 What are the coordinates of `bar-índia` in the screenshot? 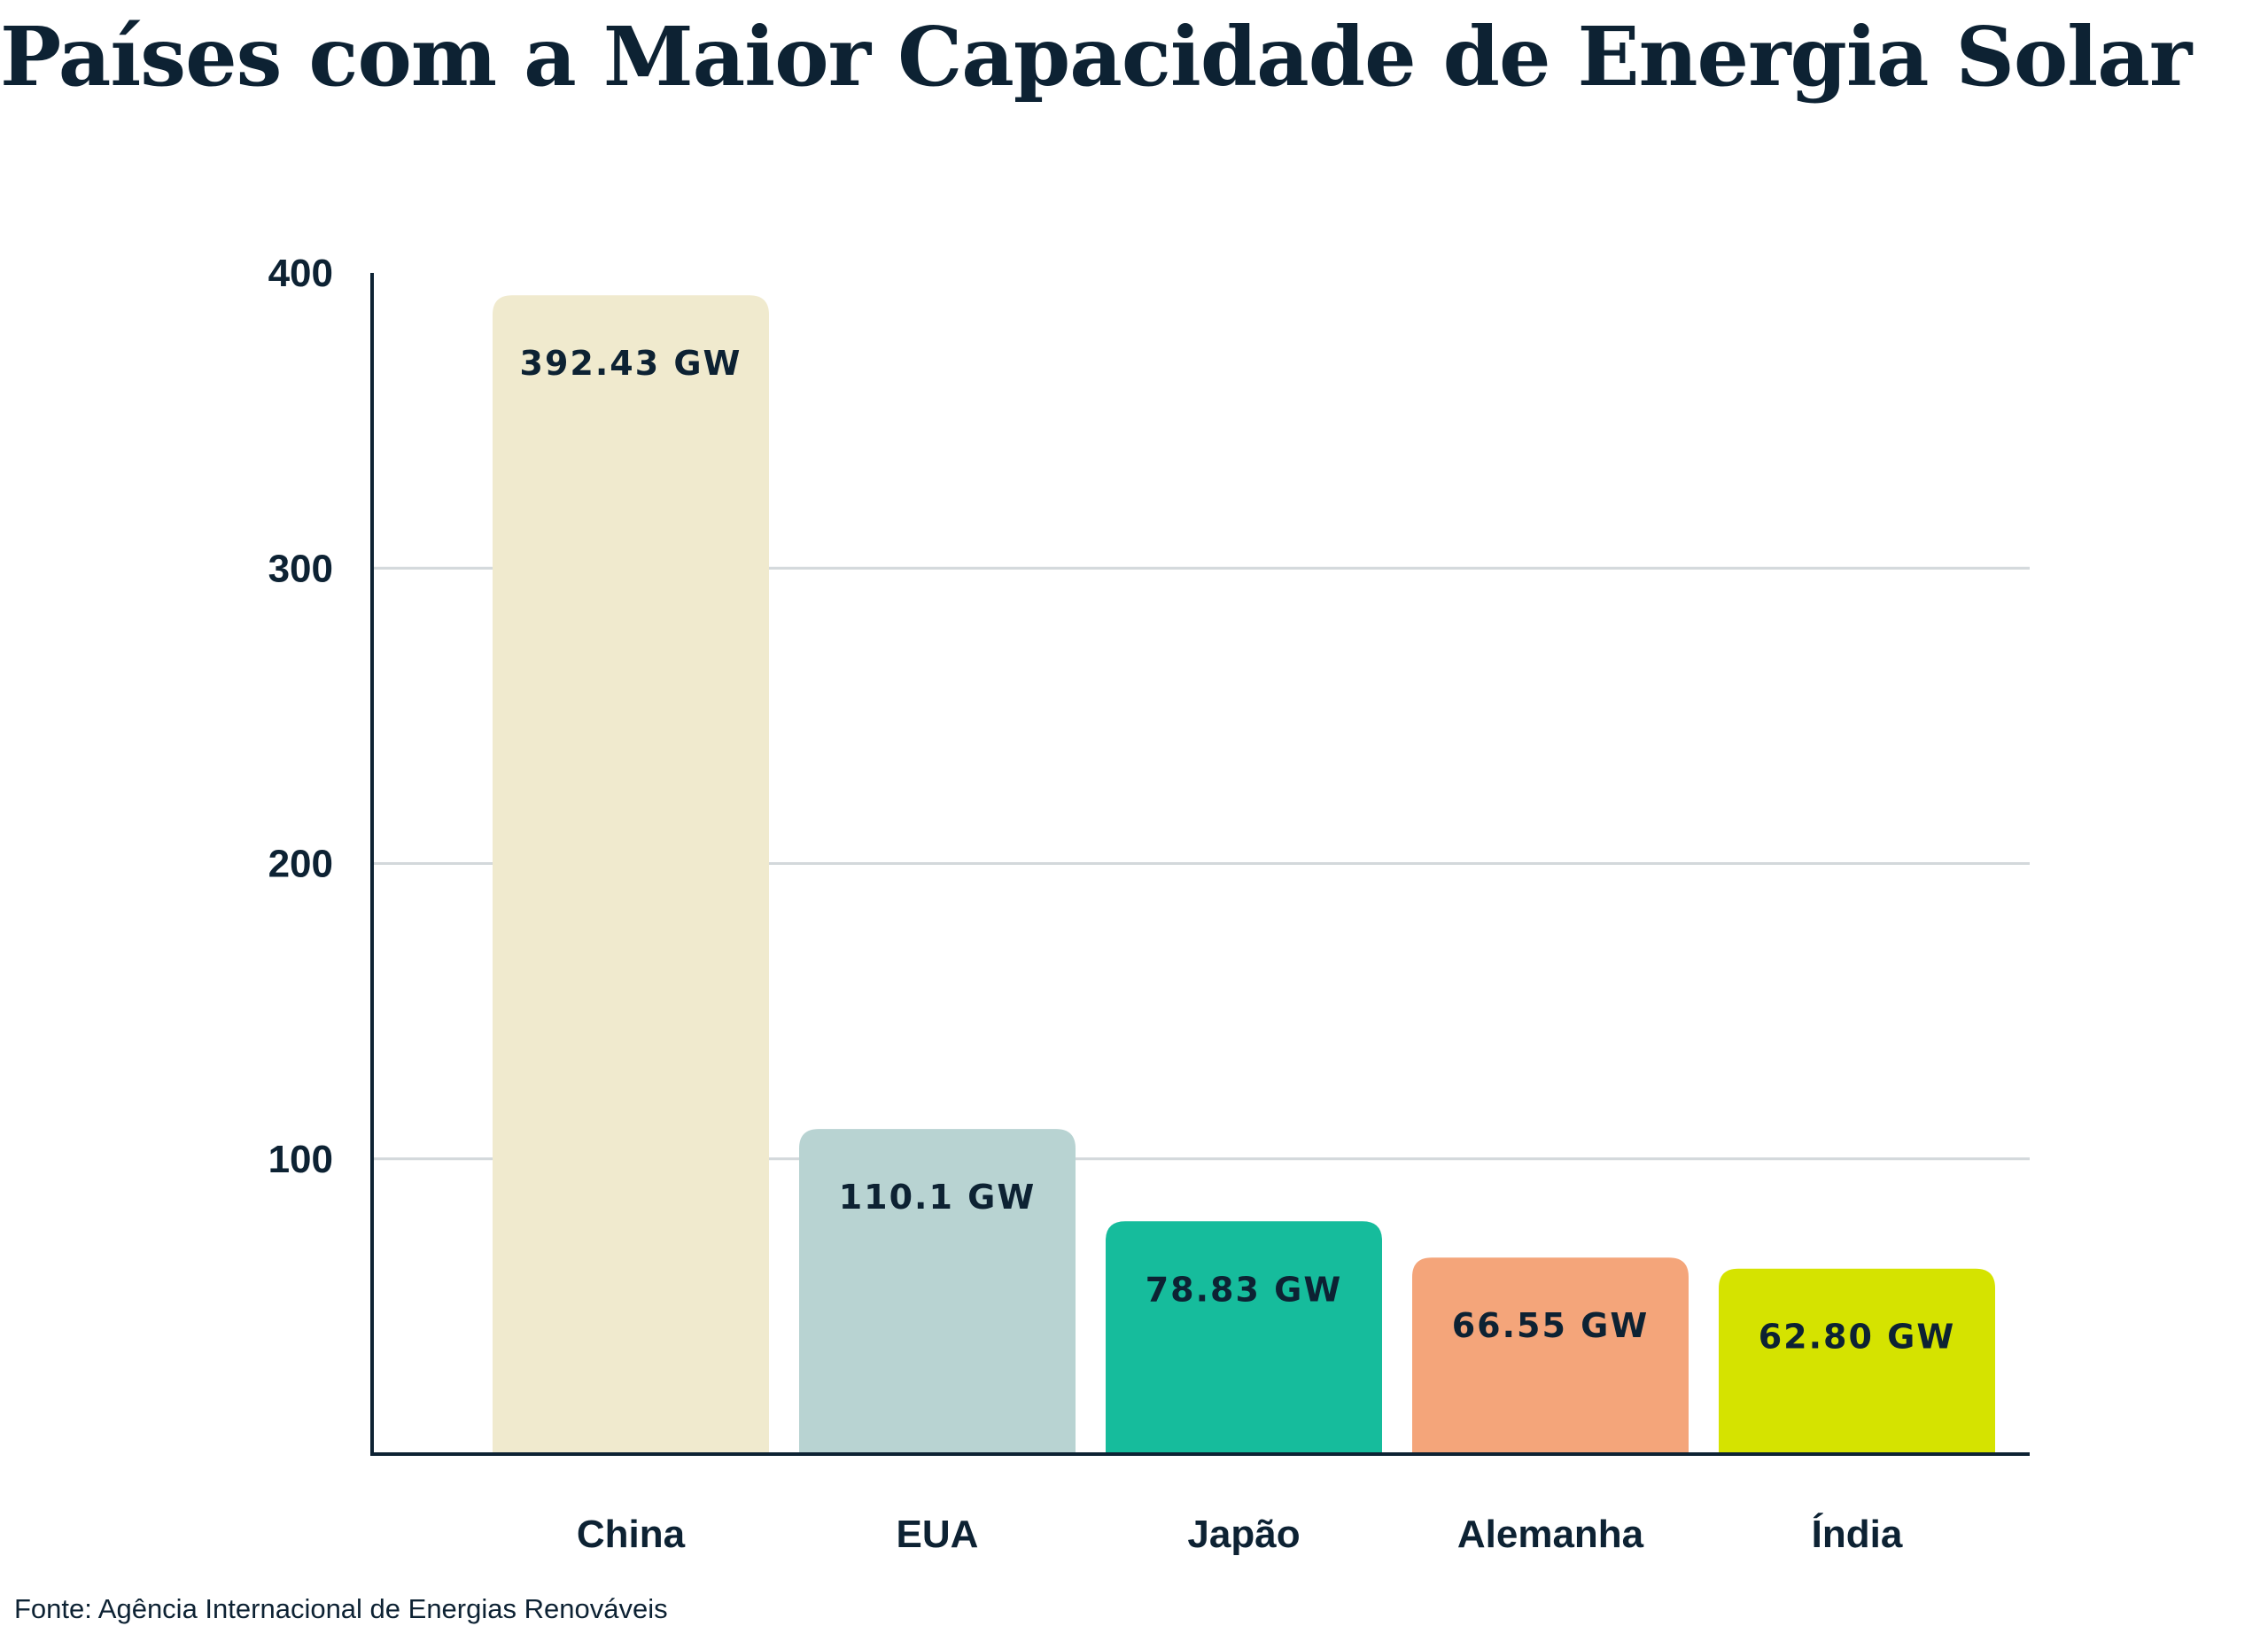 It's located at (1857, 1361).